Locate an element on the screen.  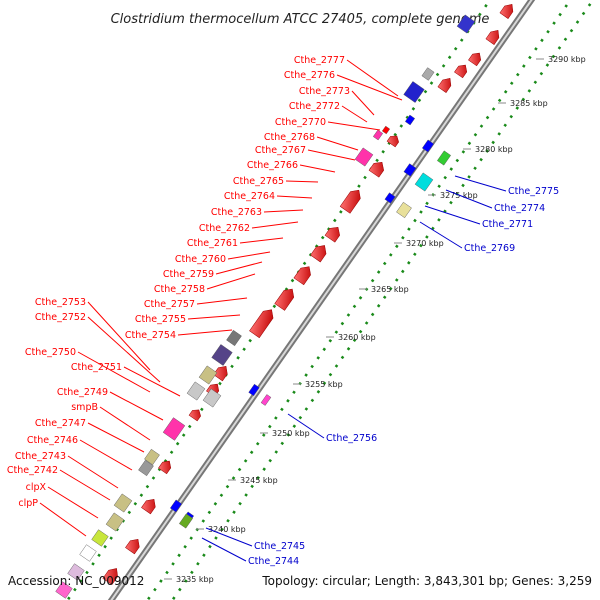
gene-label-forward: clpP is located at coordinates (28, 503).